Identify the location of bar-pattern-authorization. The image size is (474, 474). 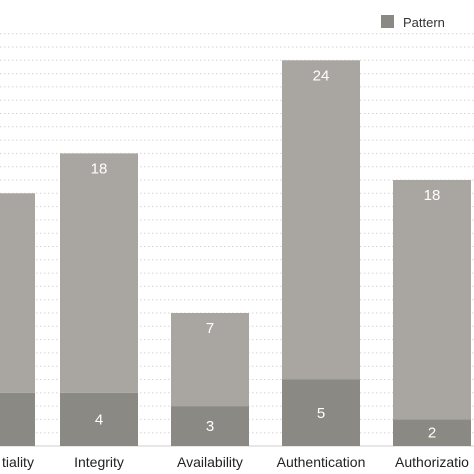
(432, 432).